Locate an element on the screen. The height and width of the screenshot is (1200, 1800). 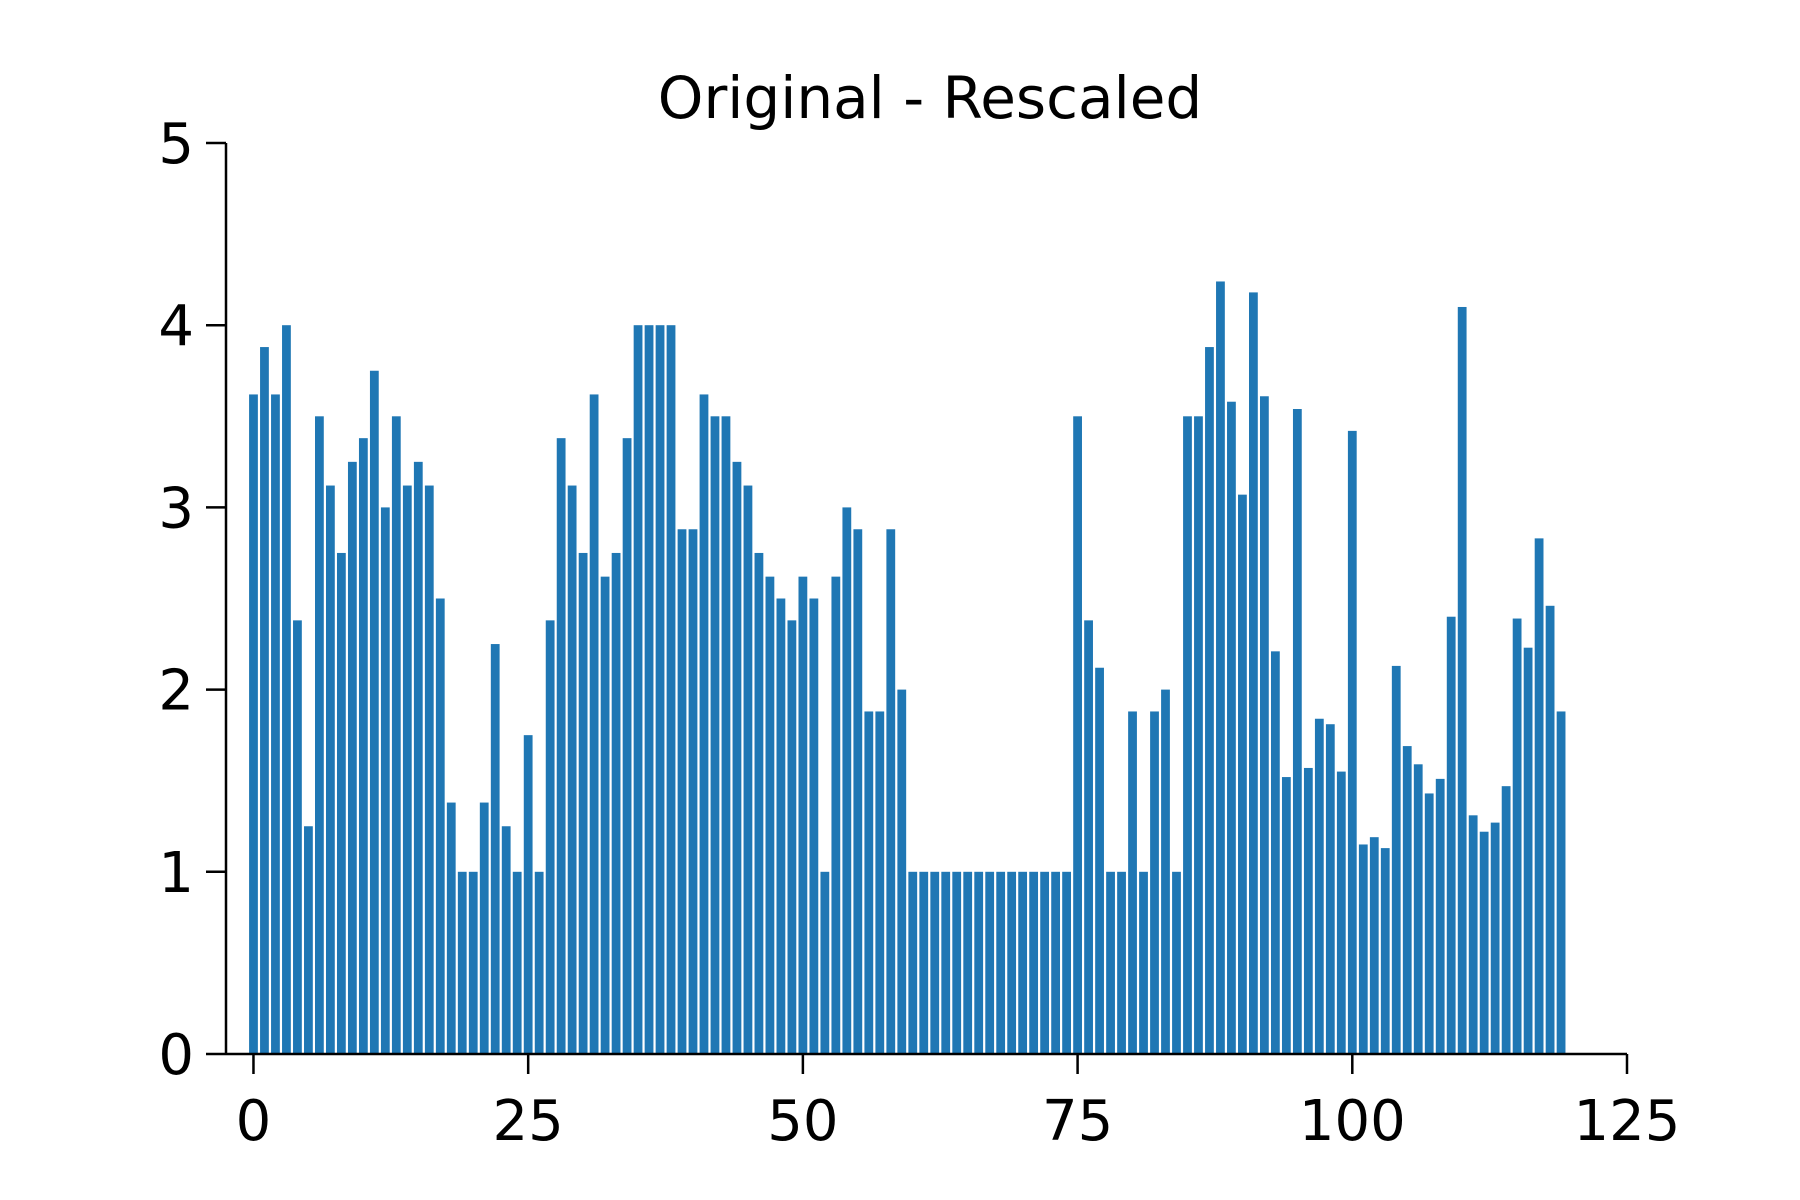
y-tick-label: 0 is located at coordinates (176, 1055).